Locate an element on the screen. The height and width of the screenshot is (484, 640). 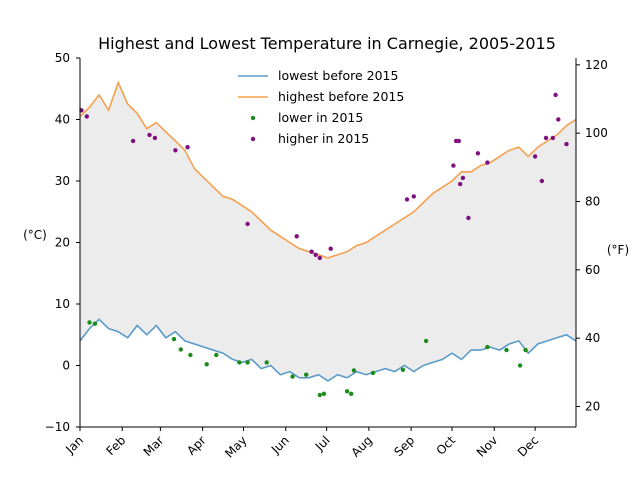
y-tick-label-left: 10 is located at coordinates (62, 304).